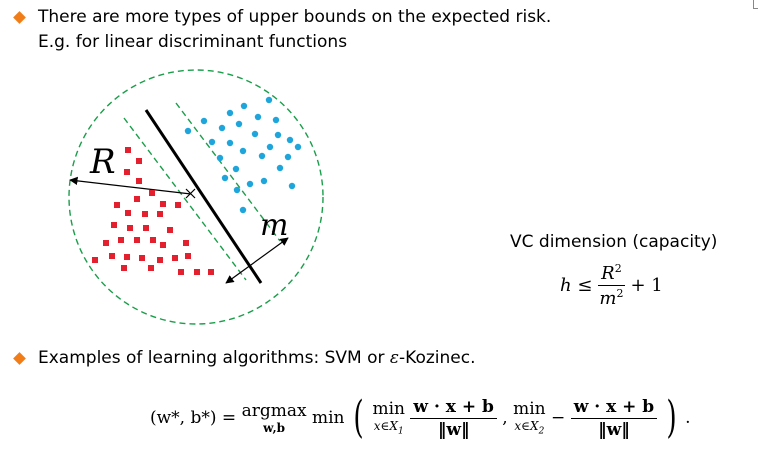 The width and height of the screenshot is (758, 467). What do you see at coordinates (193, 42) in the screenshot?
I see `bullet-1-line-2: E.g. for linear discriminant functions` at bounding box center [193, 42].